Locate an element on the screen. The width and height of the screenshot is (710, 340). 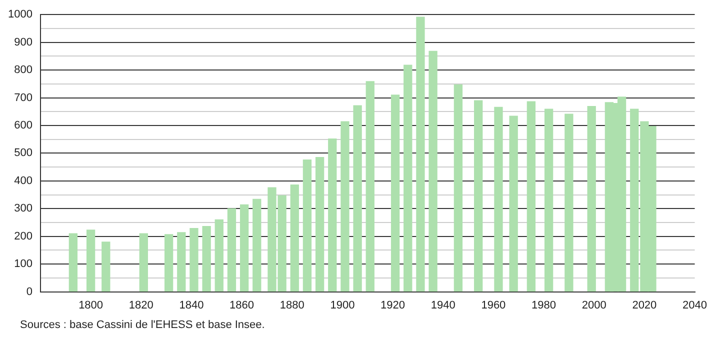
y-tick-label: 800 is located at coordinates (23, 70).